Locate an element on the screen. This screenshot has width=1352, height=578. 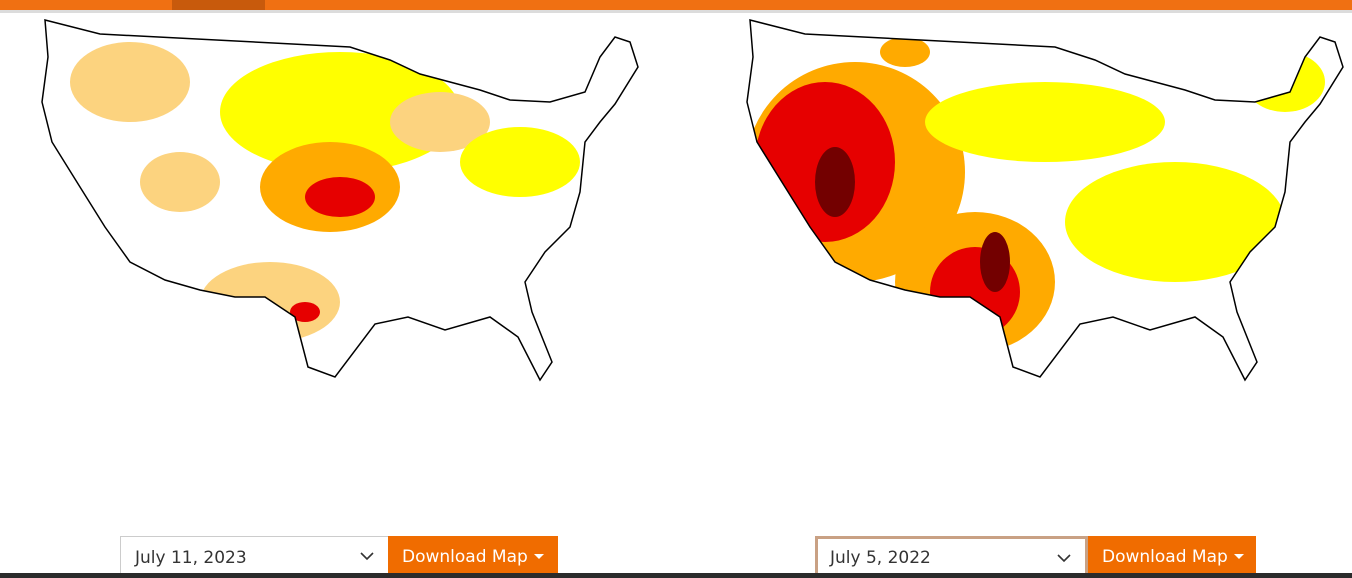
date-text: July 11, 2023 is located at coordinates (191, 558).